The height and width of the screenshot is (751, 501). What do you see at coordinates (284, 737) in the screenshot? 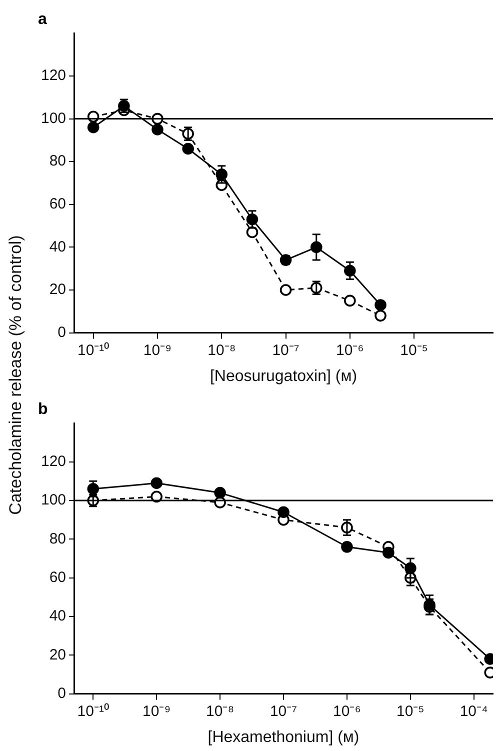
I see `x-axis-title: [Hexamethonium] (м)` at bounding box center [284, 737].